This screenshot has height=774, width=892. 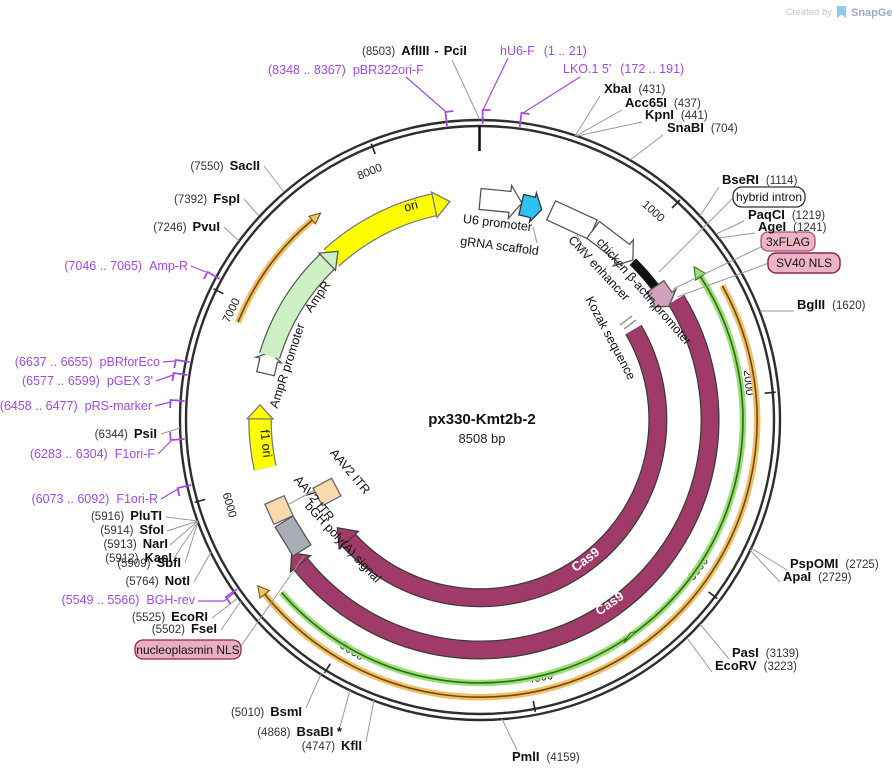 I want to click on f1-ori-arrow, so click(x=262, y=444).